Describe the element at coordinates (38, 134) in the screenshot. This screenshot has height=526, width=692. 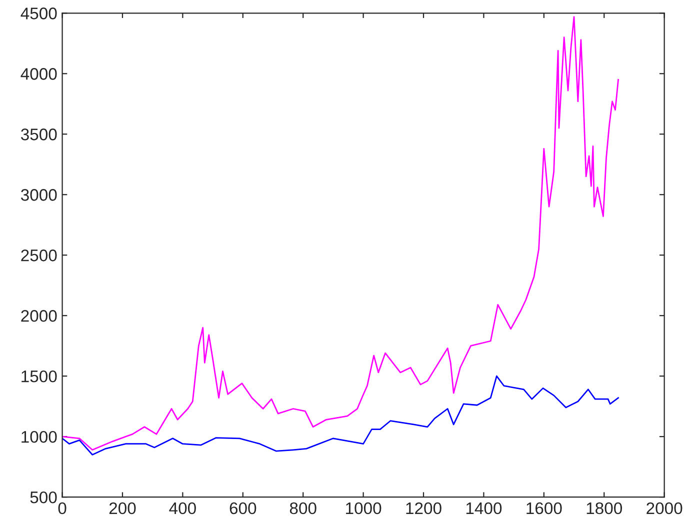
I see `y-tick-label: 3500` at that location.